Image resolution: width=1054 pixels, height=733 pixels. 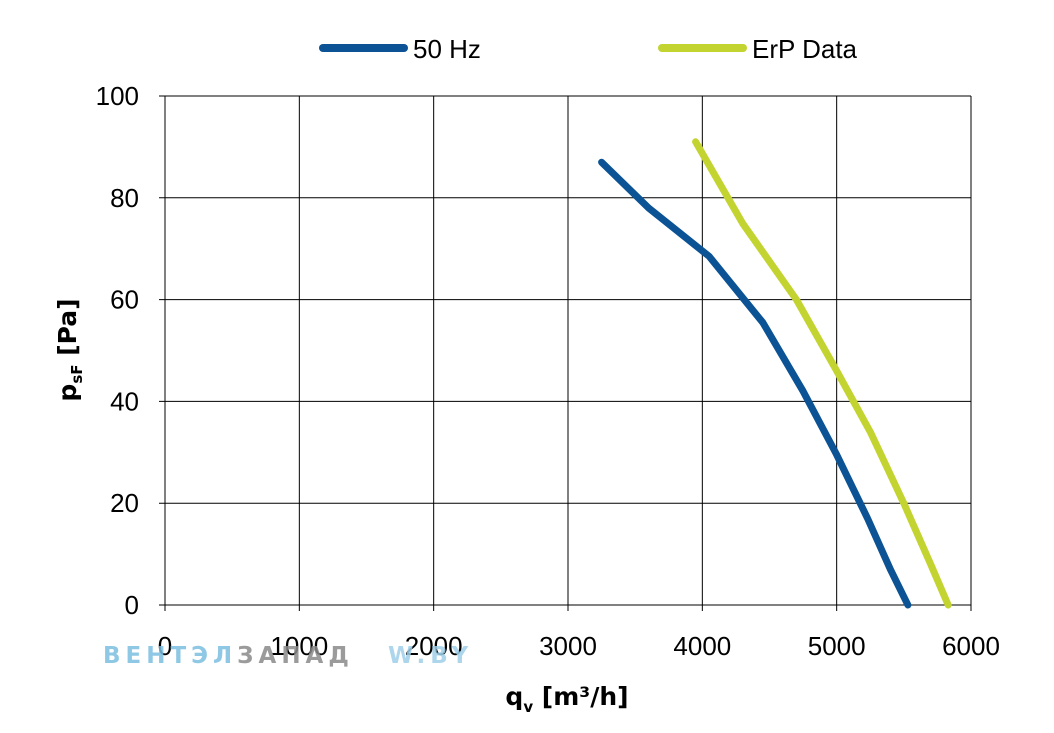 What do you see at coordinates (528, 707) in the screenshot?
I see `x-axis-label-sub: v` at bounding box center [528, 707].